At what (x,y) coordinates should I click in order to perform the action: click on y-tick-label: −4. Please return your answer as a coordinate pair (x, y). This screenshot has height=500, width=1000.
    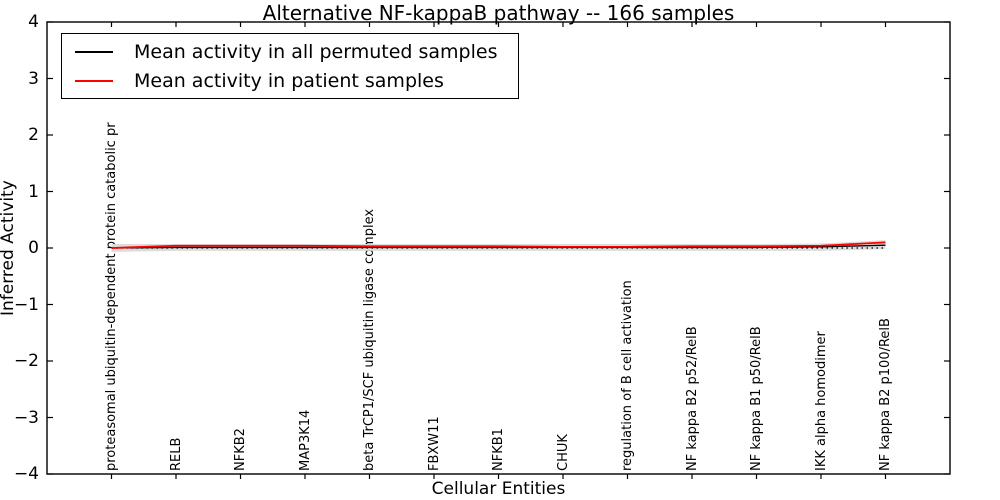
    Looking at the image, I should click on (26, 474).